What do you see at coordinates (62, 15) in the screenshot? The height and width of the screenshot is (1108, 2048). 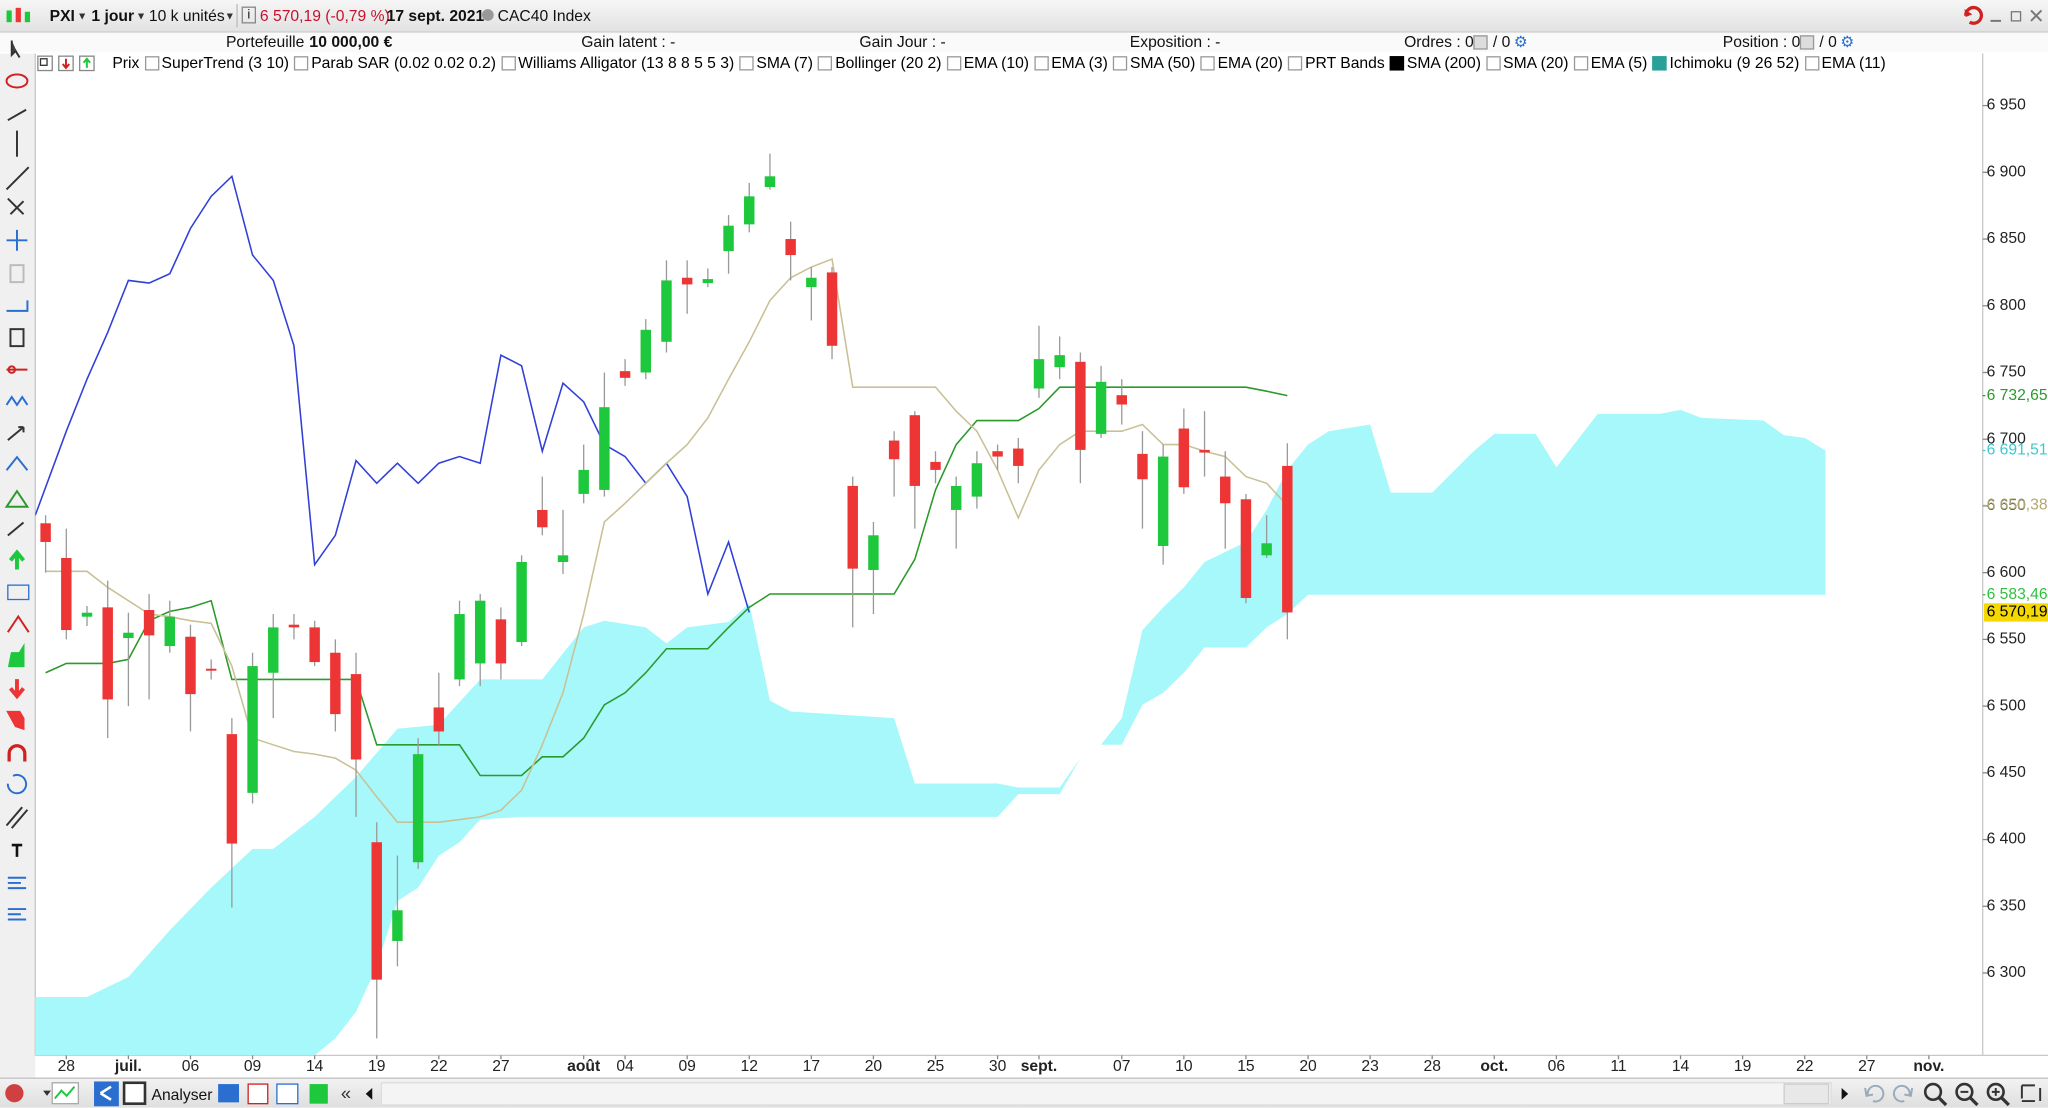 I see `symbol: PXI` at bounding box center [62, 15].